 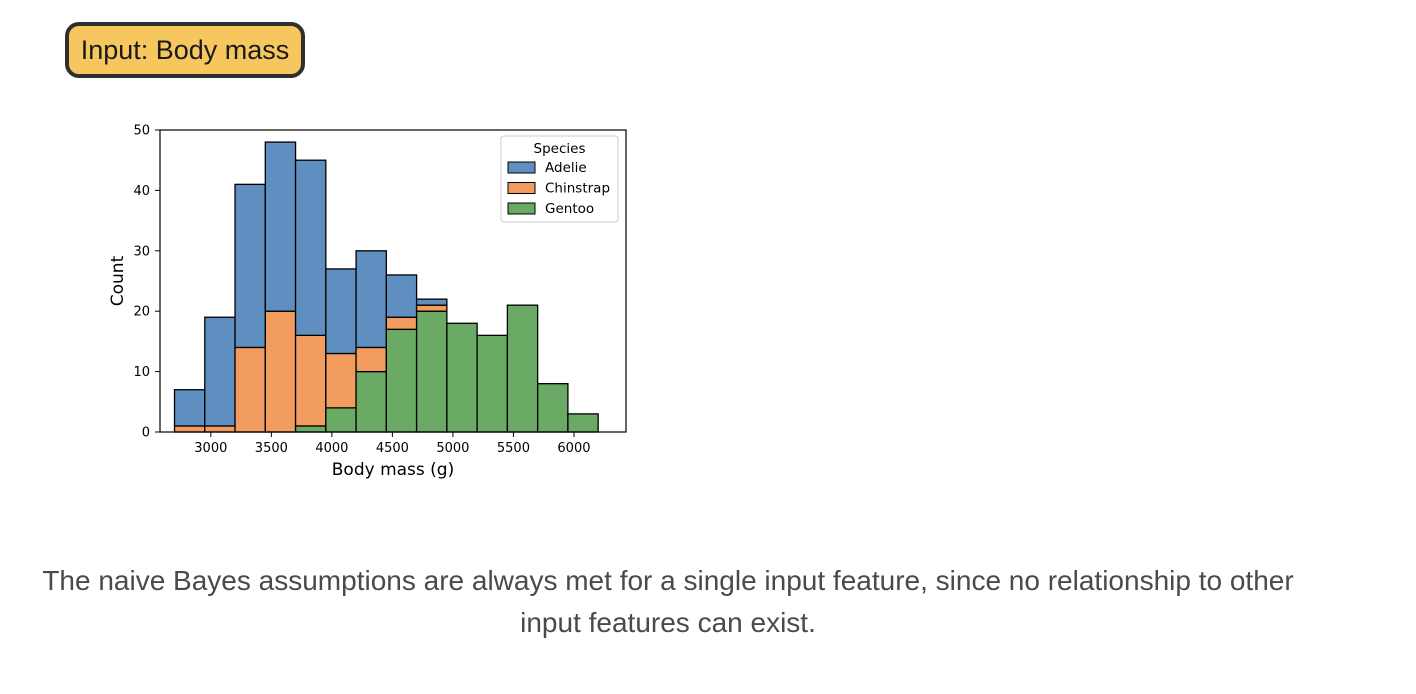 I want to click on x-tick-label: 5000, so click(x=452, y=448).